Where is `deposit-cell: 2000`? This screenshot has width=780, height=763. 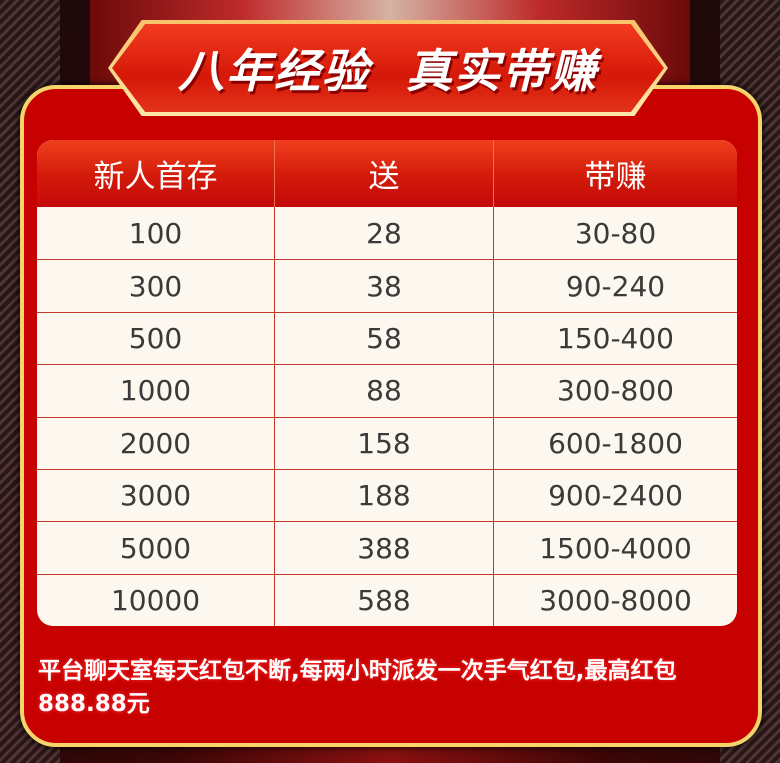 deposit-cell: 2000 is located at coordinates (156, 443).